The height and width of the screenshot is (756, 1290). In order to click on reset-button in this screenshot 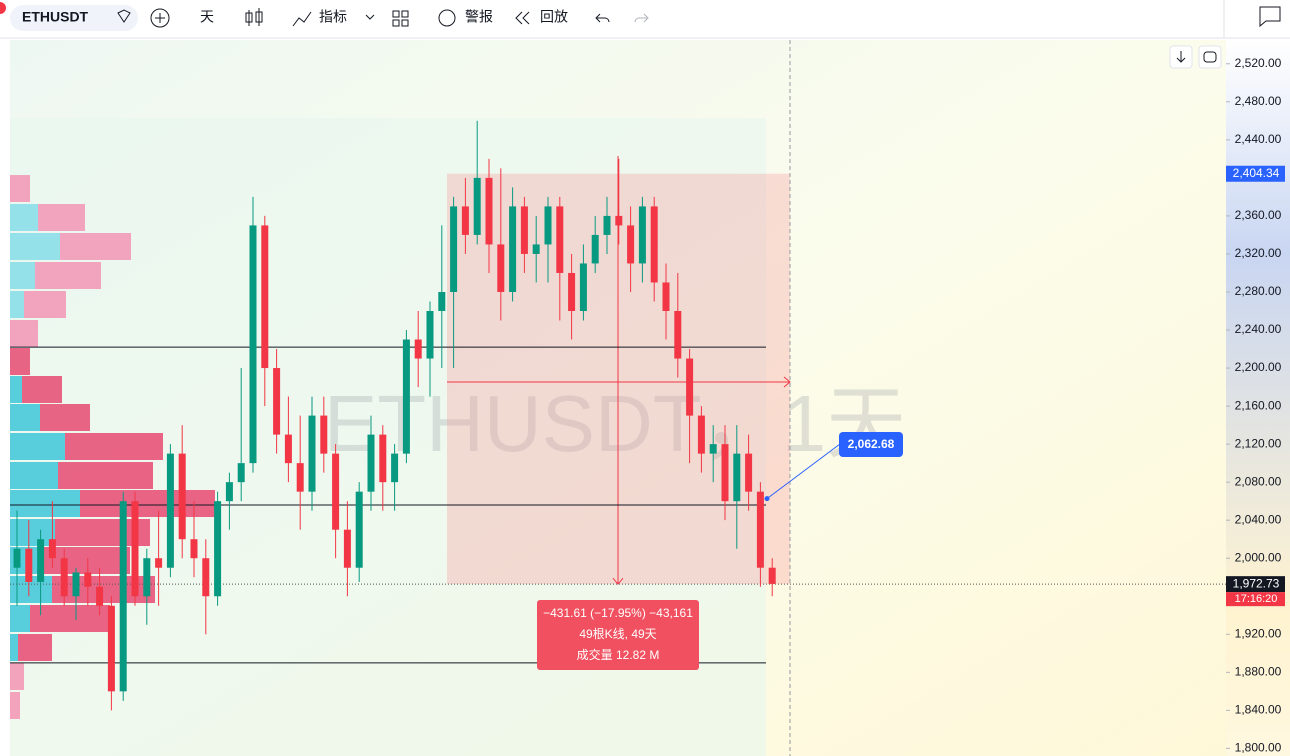, I will do `click(1210, 57)`.